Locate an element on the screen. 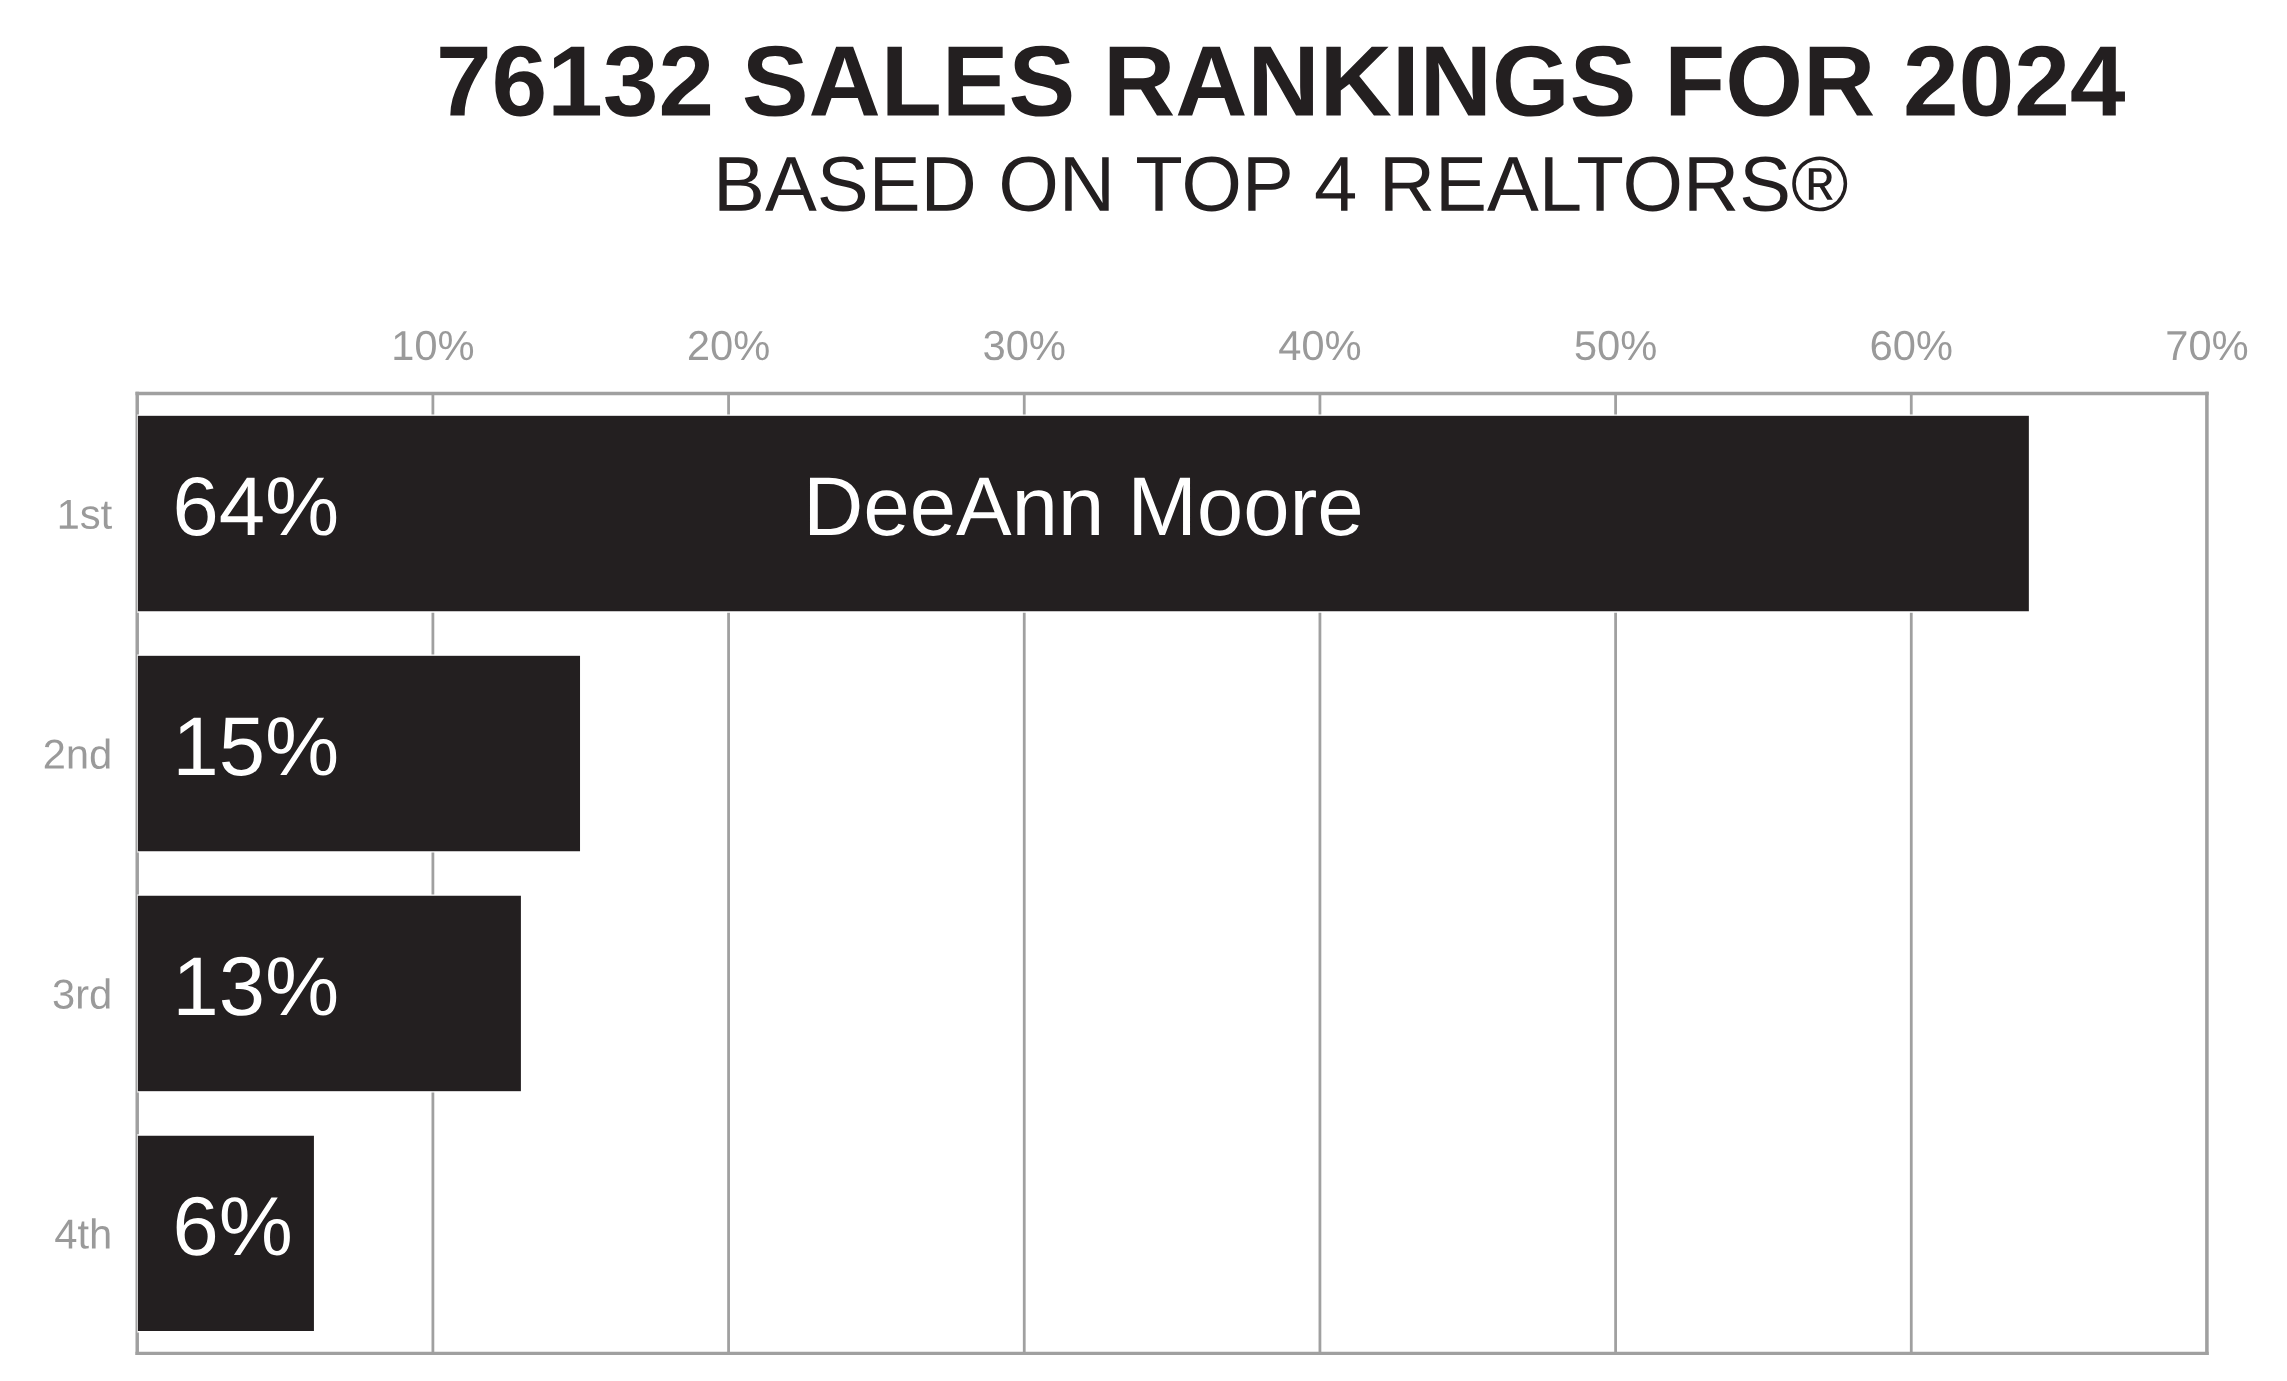  x-tick-label: 60% is located at coordinates (1911, 345).